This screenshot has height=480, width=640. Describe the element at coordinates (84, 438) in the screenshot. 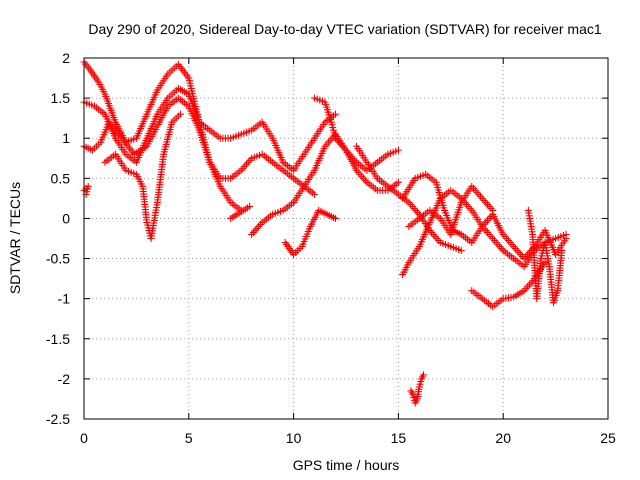

I see `x-tick-label: 0` at that location.